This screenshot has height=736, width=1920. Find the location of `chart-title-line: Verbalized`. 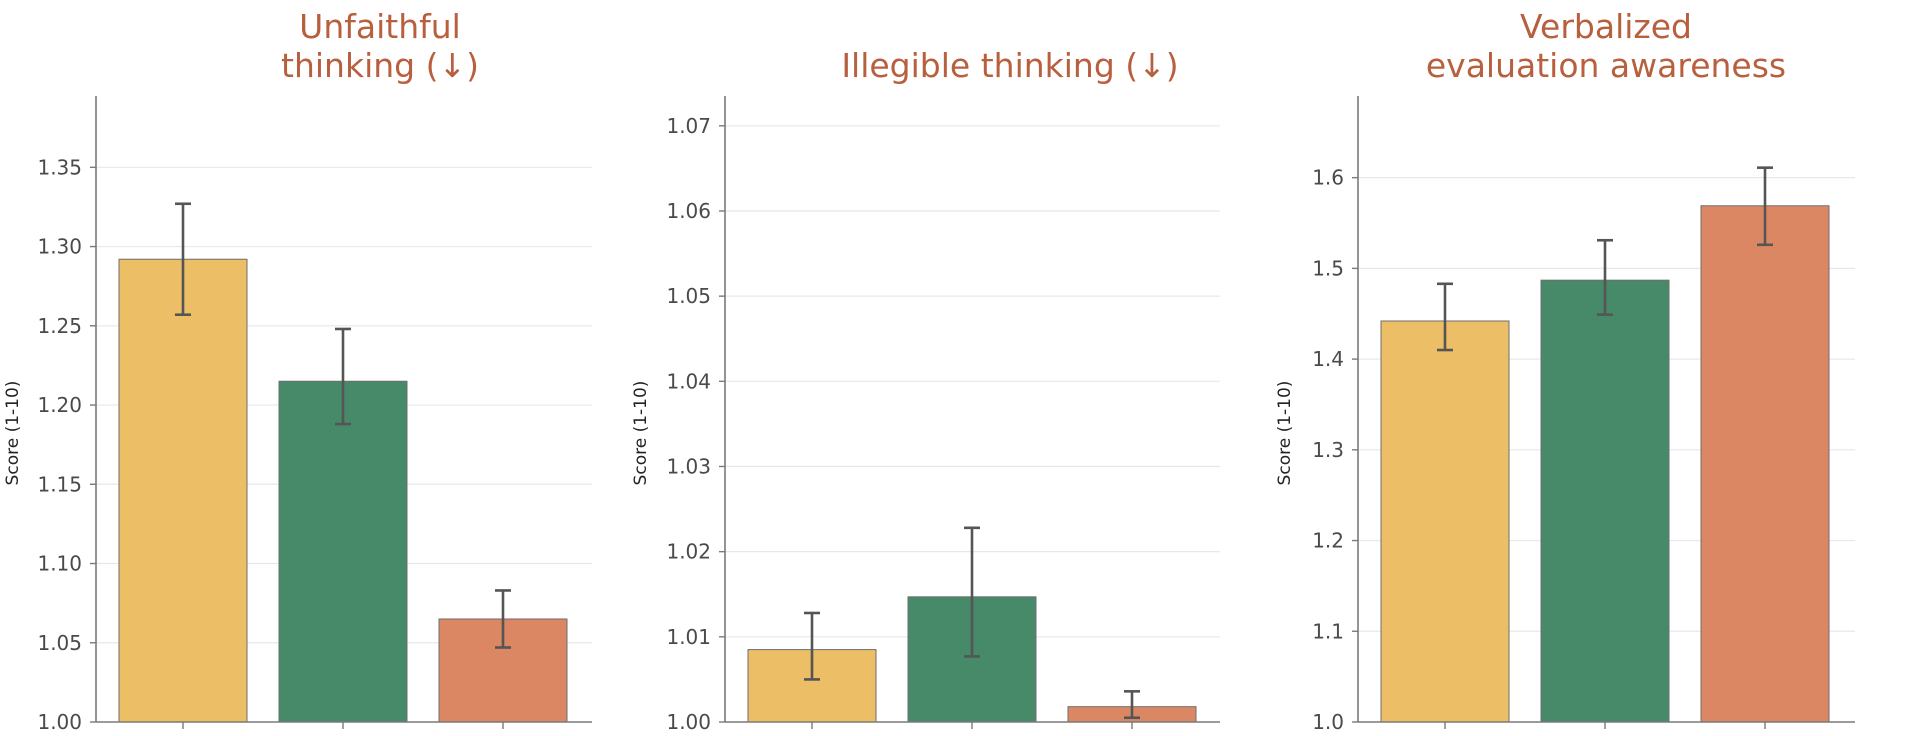

chart-title-line: Verbalized is located at coordinates (1606, 26).